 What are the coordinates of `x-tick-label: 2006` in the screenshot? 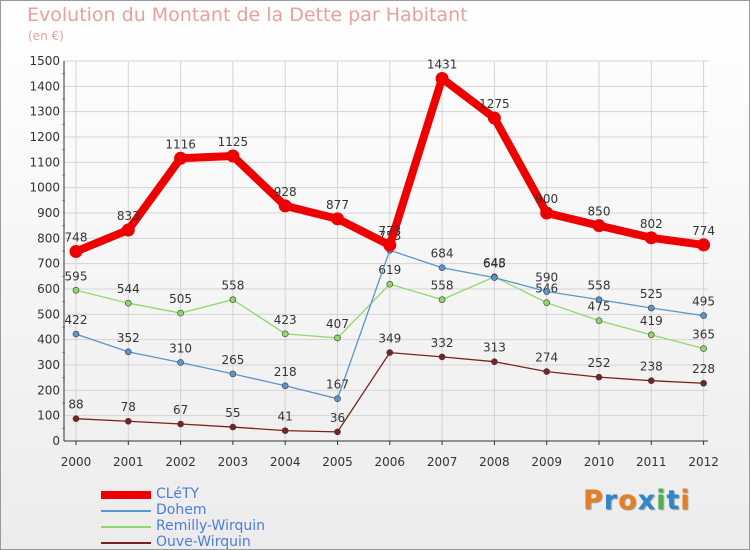 It's located at (390, 462).